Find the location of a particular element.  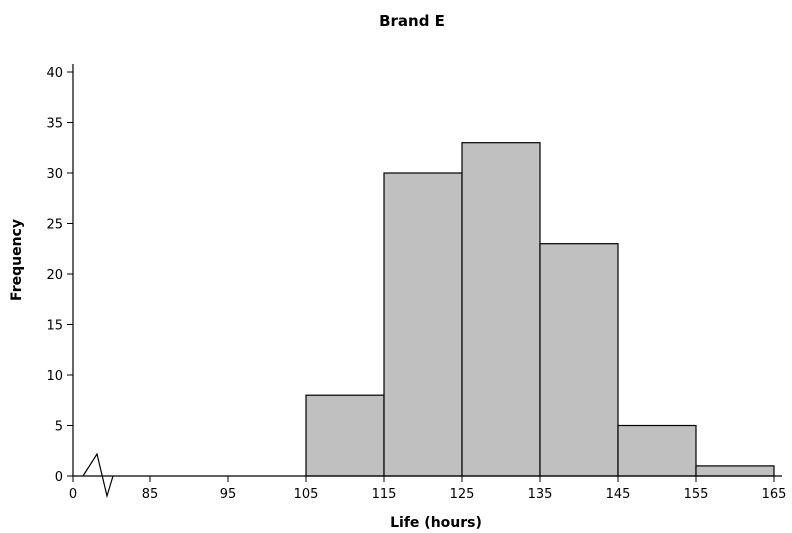

x-tick-label: 135 is located at coordinates (540, 494).